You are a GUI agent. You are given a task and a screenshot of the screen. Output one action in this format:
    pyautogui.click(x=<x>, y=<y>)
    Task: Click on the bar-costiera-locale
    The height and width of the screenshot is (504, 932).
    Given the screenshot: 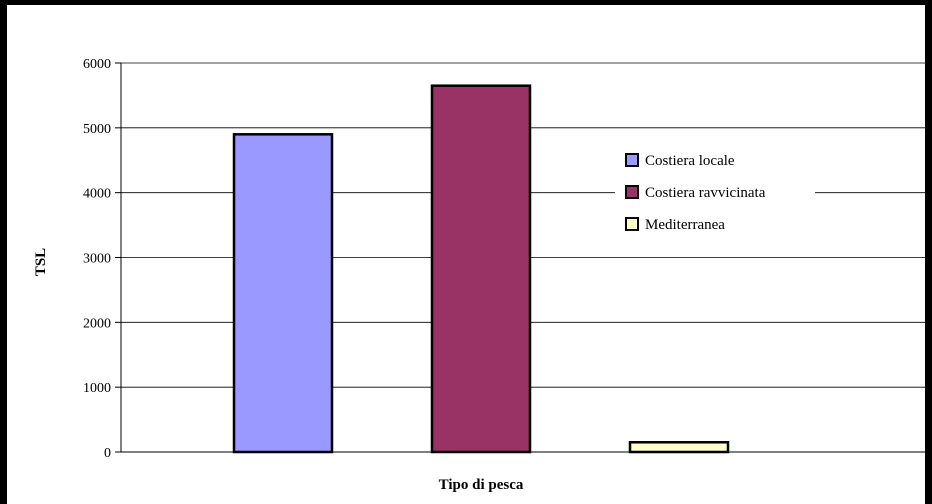 What is the action you would take?
    pyautogui.click(x=283, y=293)
    